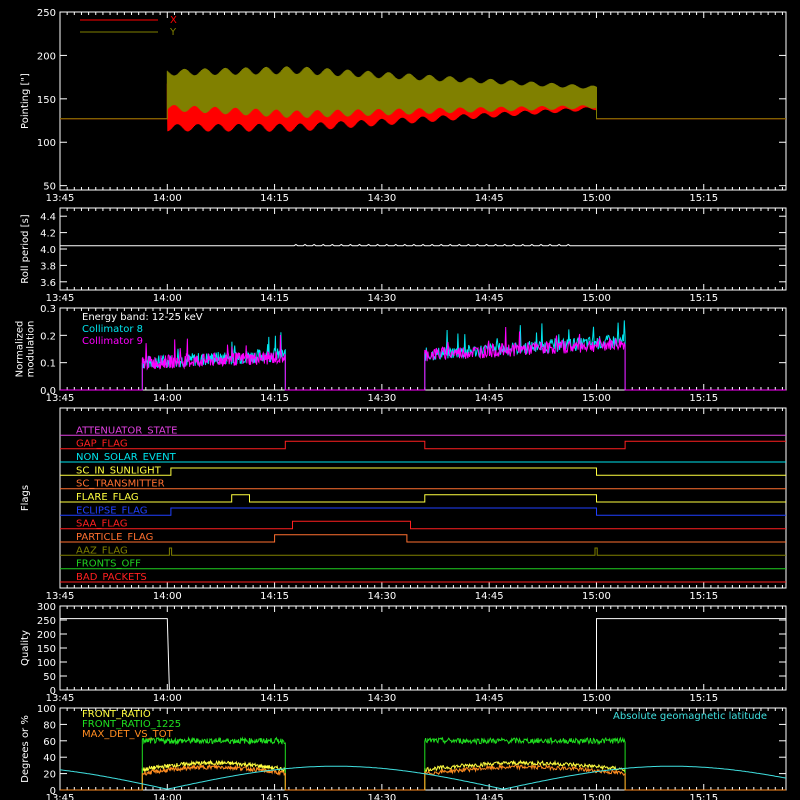 This screenshot has height=800, width=800. I want to click on legend-label-Y: Y, so click(173, 32).